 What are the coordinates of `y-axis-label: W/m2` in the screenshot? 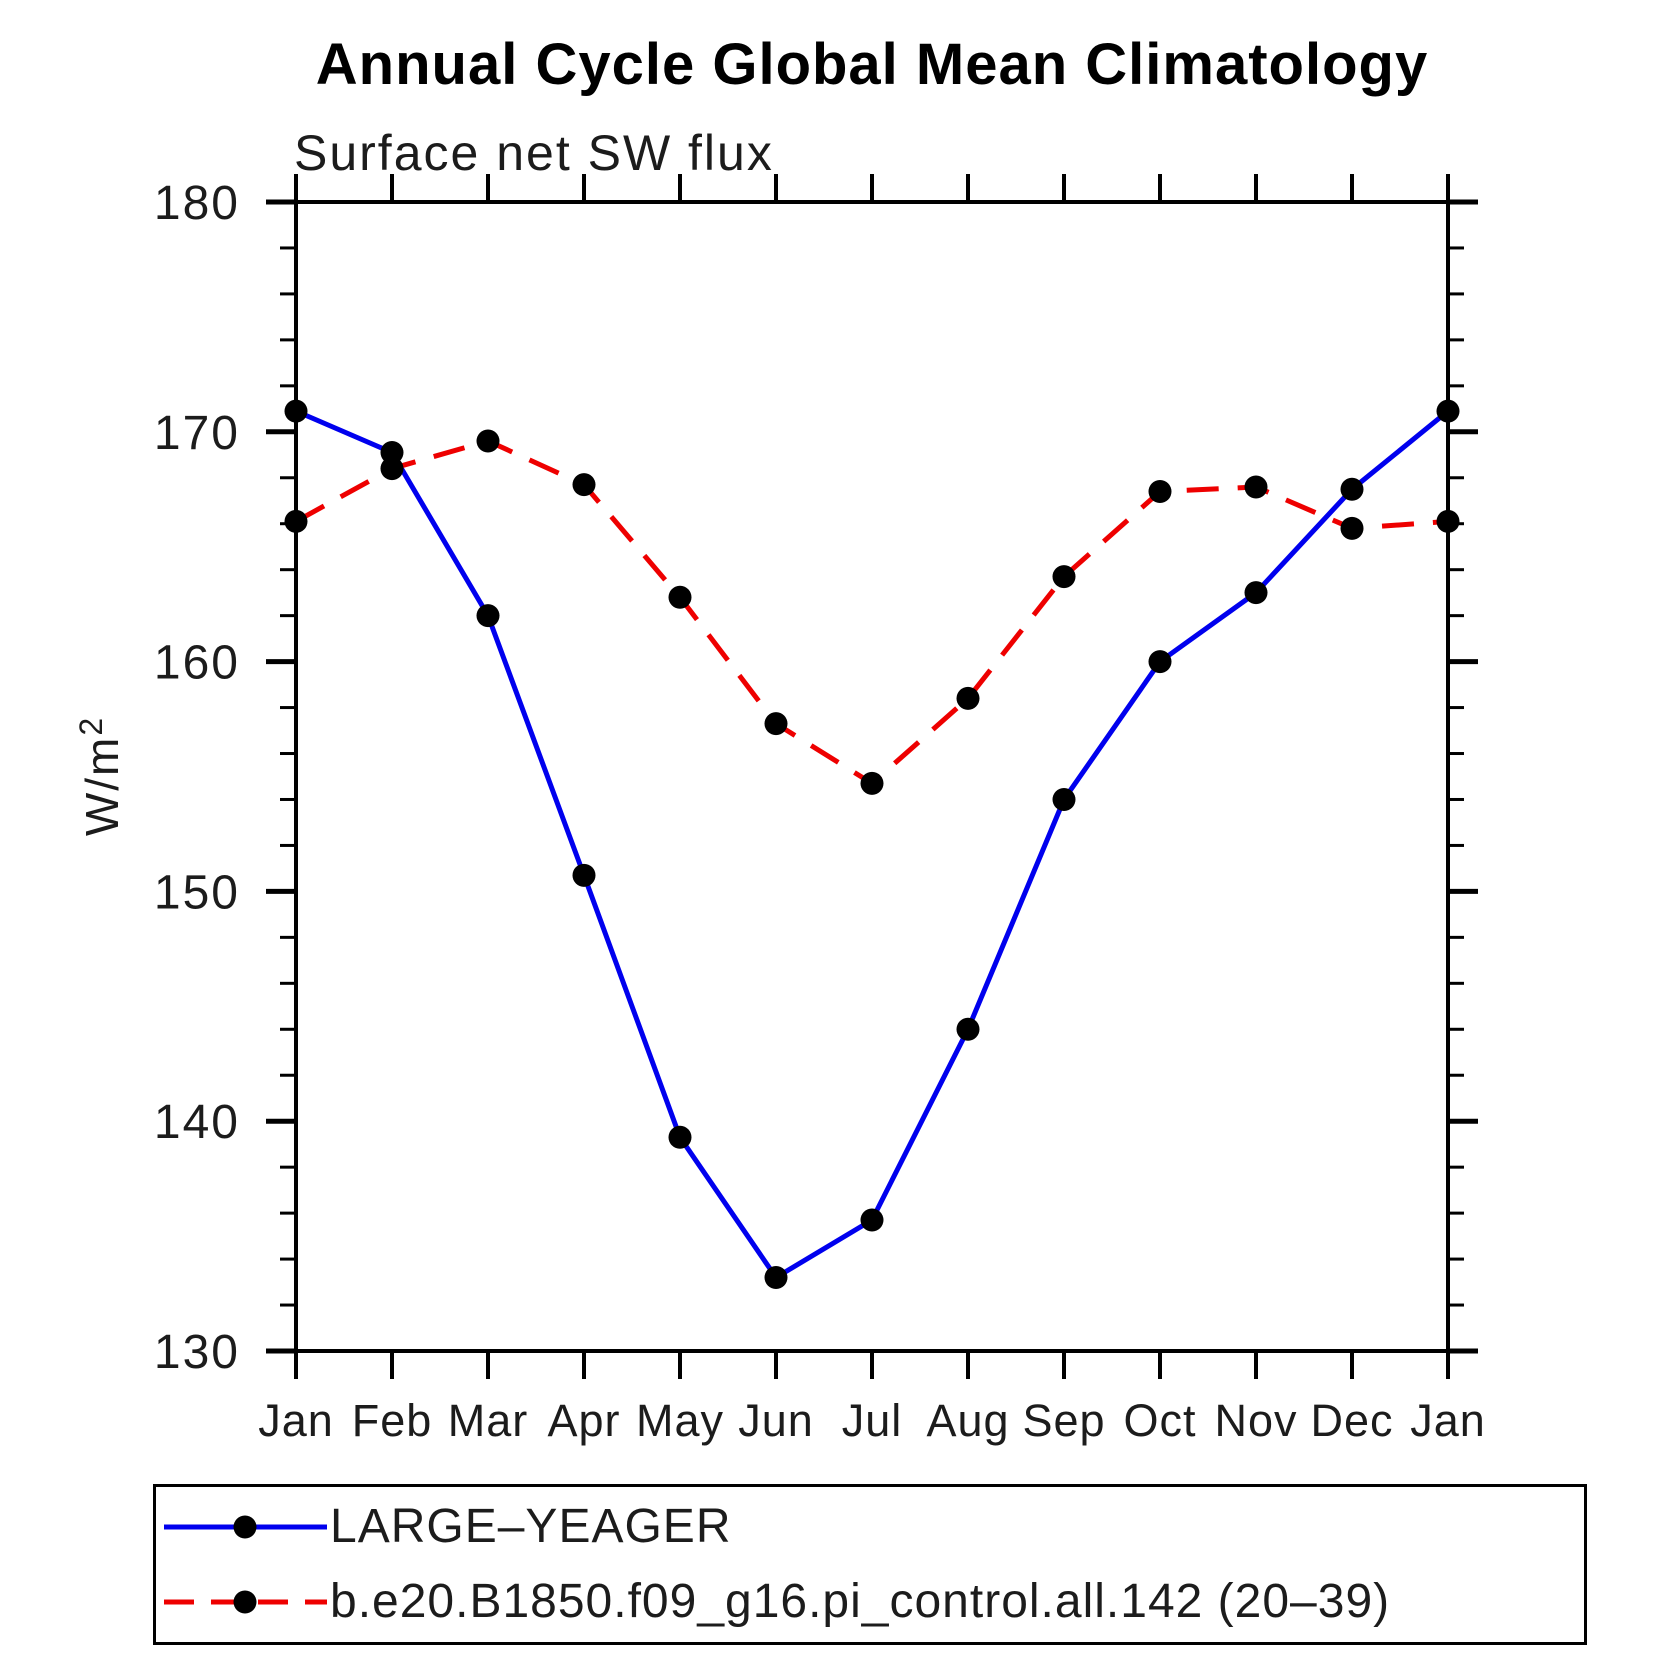 It's located at (100, 776).